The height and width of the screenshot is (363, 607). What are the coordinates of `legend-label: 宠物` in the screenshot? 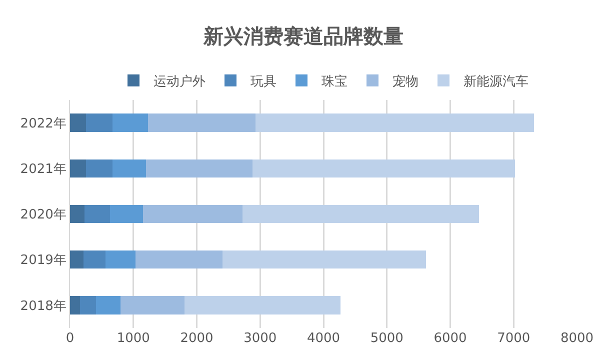 It's located at (405, 82).